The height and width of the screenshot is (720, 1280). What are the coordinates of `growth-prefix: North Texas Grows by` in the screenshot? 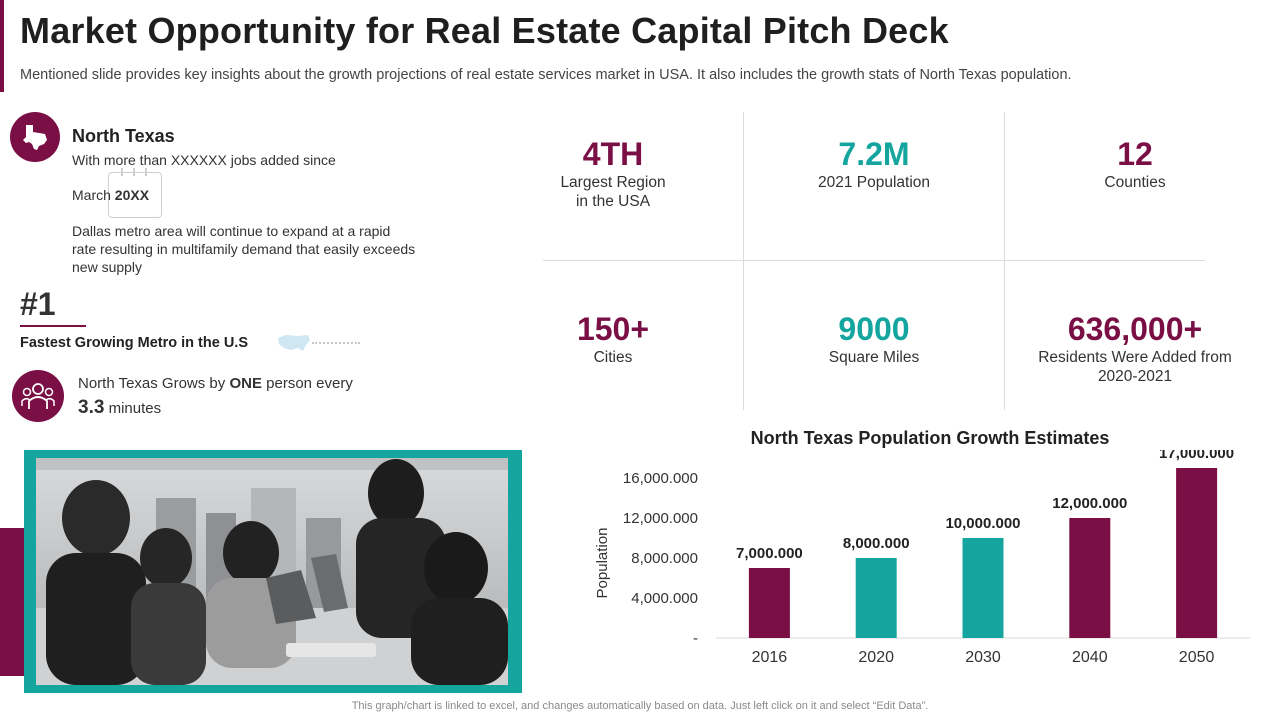 It's located at (154, 383).